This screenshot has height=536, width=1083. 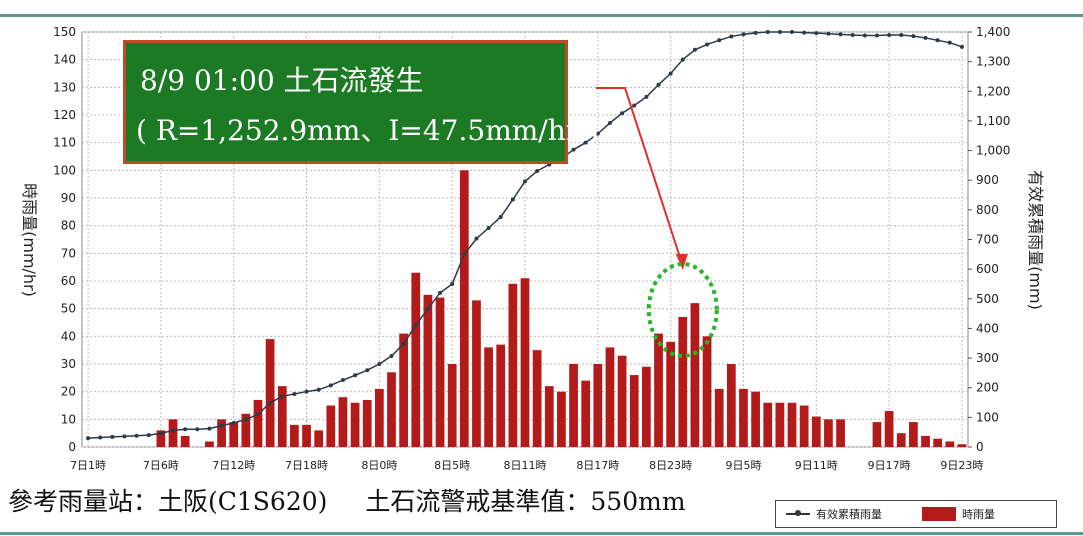 What do you see at coordinates (68, 392) in the screenshot?
I see `y-tick-label: 20` at bounding box center [68, 392].